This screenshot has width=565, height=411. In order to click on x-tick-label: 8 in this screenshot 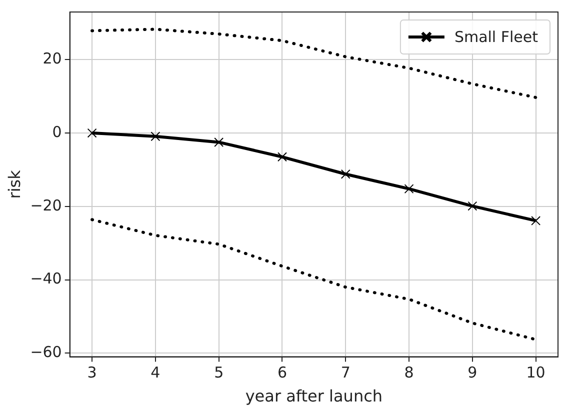, I will do `click(409, 373)`.